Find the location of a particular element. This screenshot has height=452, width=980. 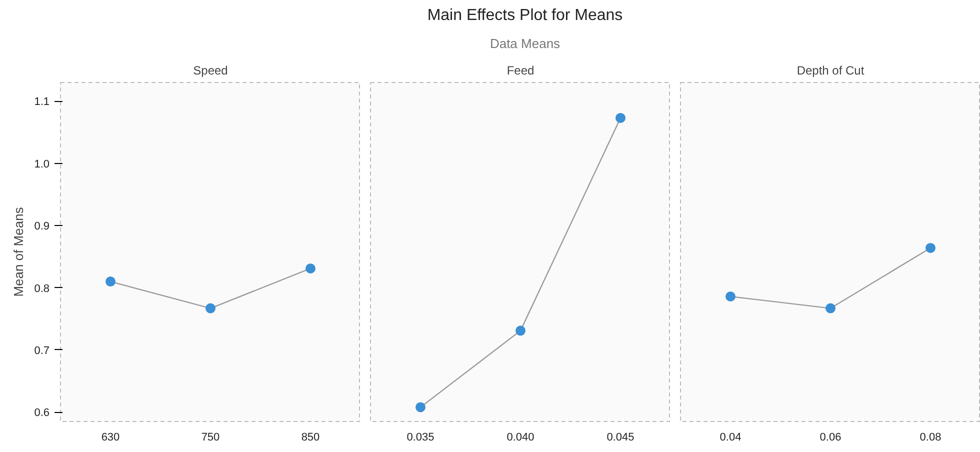

y-tick-label: 0.9 is located at coordinates (42, 226).